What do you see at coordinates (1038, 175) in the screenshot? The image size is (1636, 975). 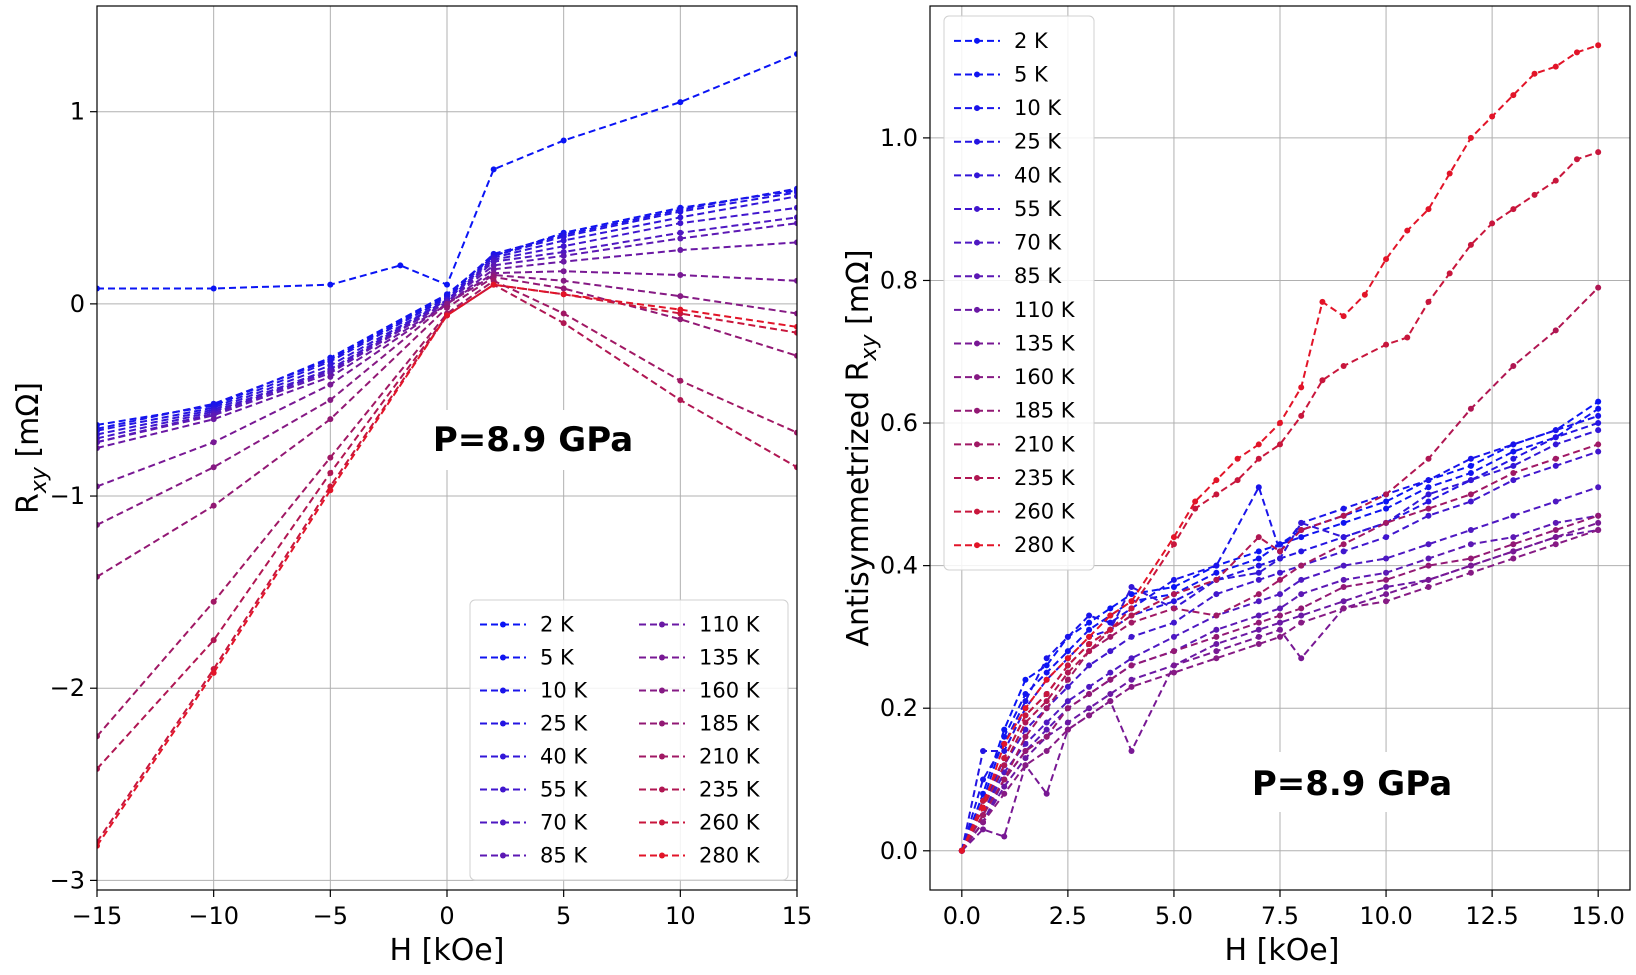 I see `right-legend-label: 40 K` at bounding box center [1038, 175].